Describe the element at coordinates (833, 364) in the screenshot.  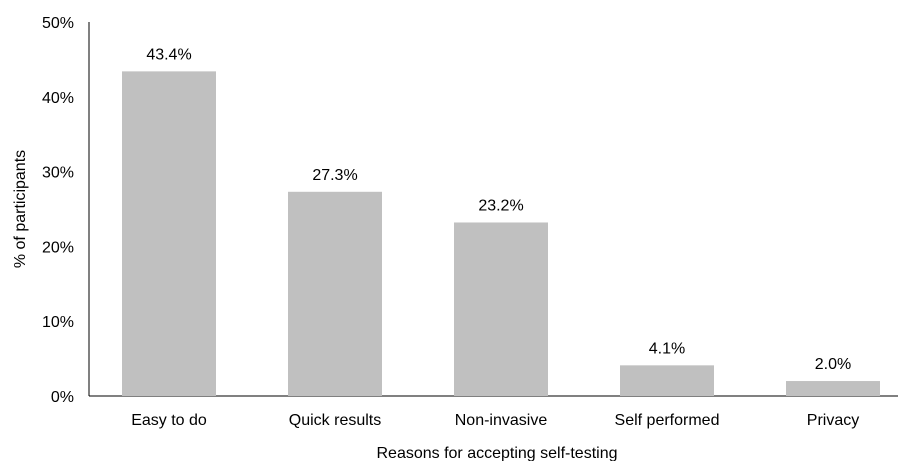
I see `data-label-4: 2.0%` at that location.